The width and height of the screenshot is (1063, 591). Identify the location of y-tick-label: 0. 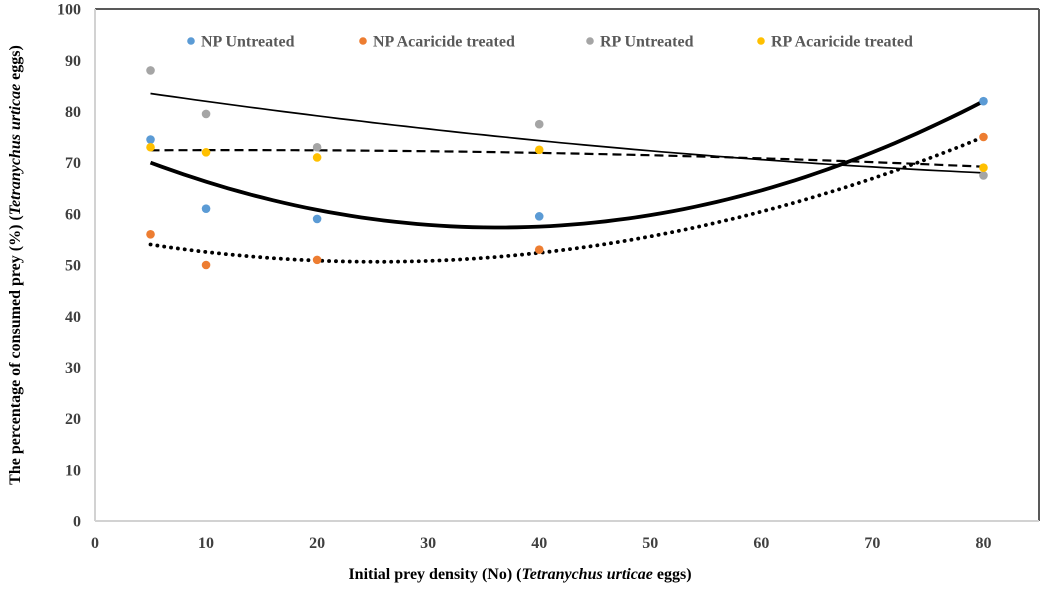
(77, 522).